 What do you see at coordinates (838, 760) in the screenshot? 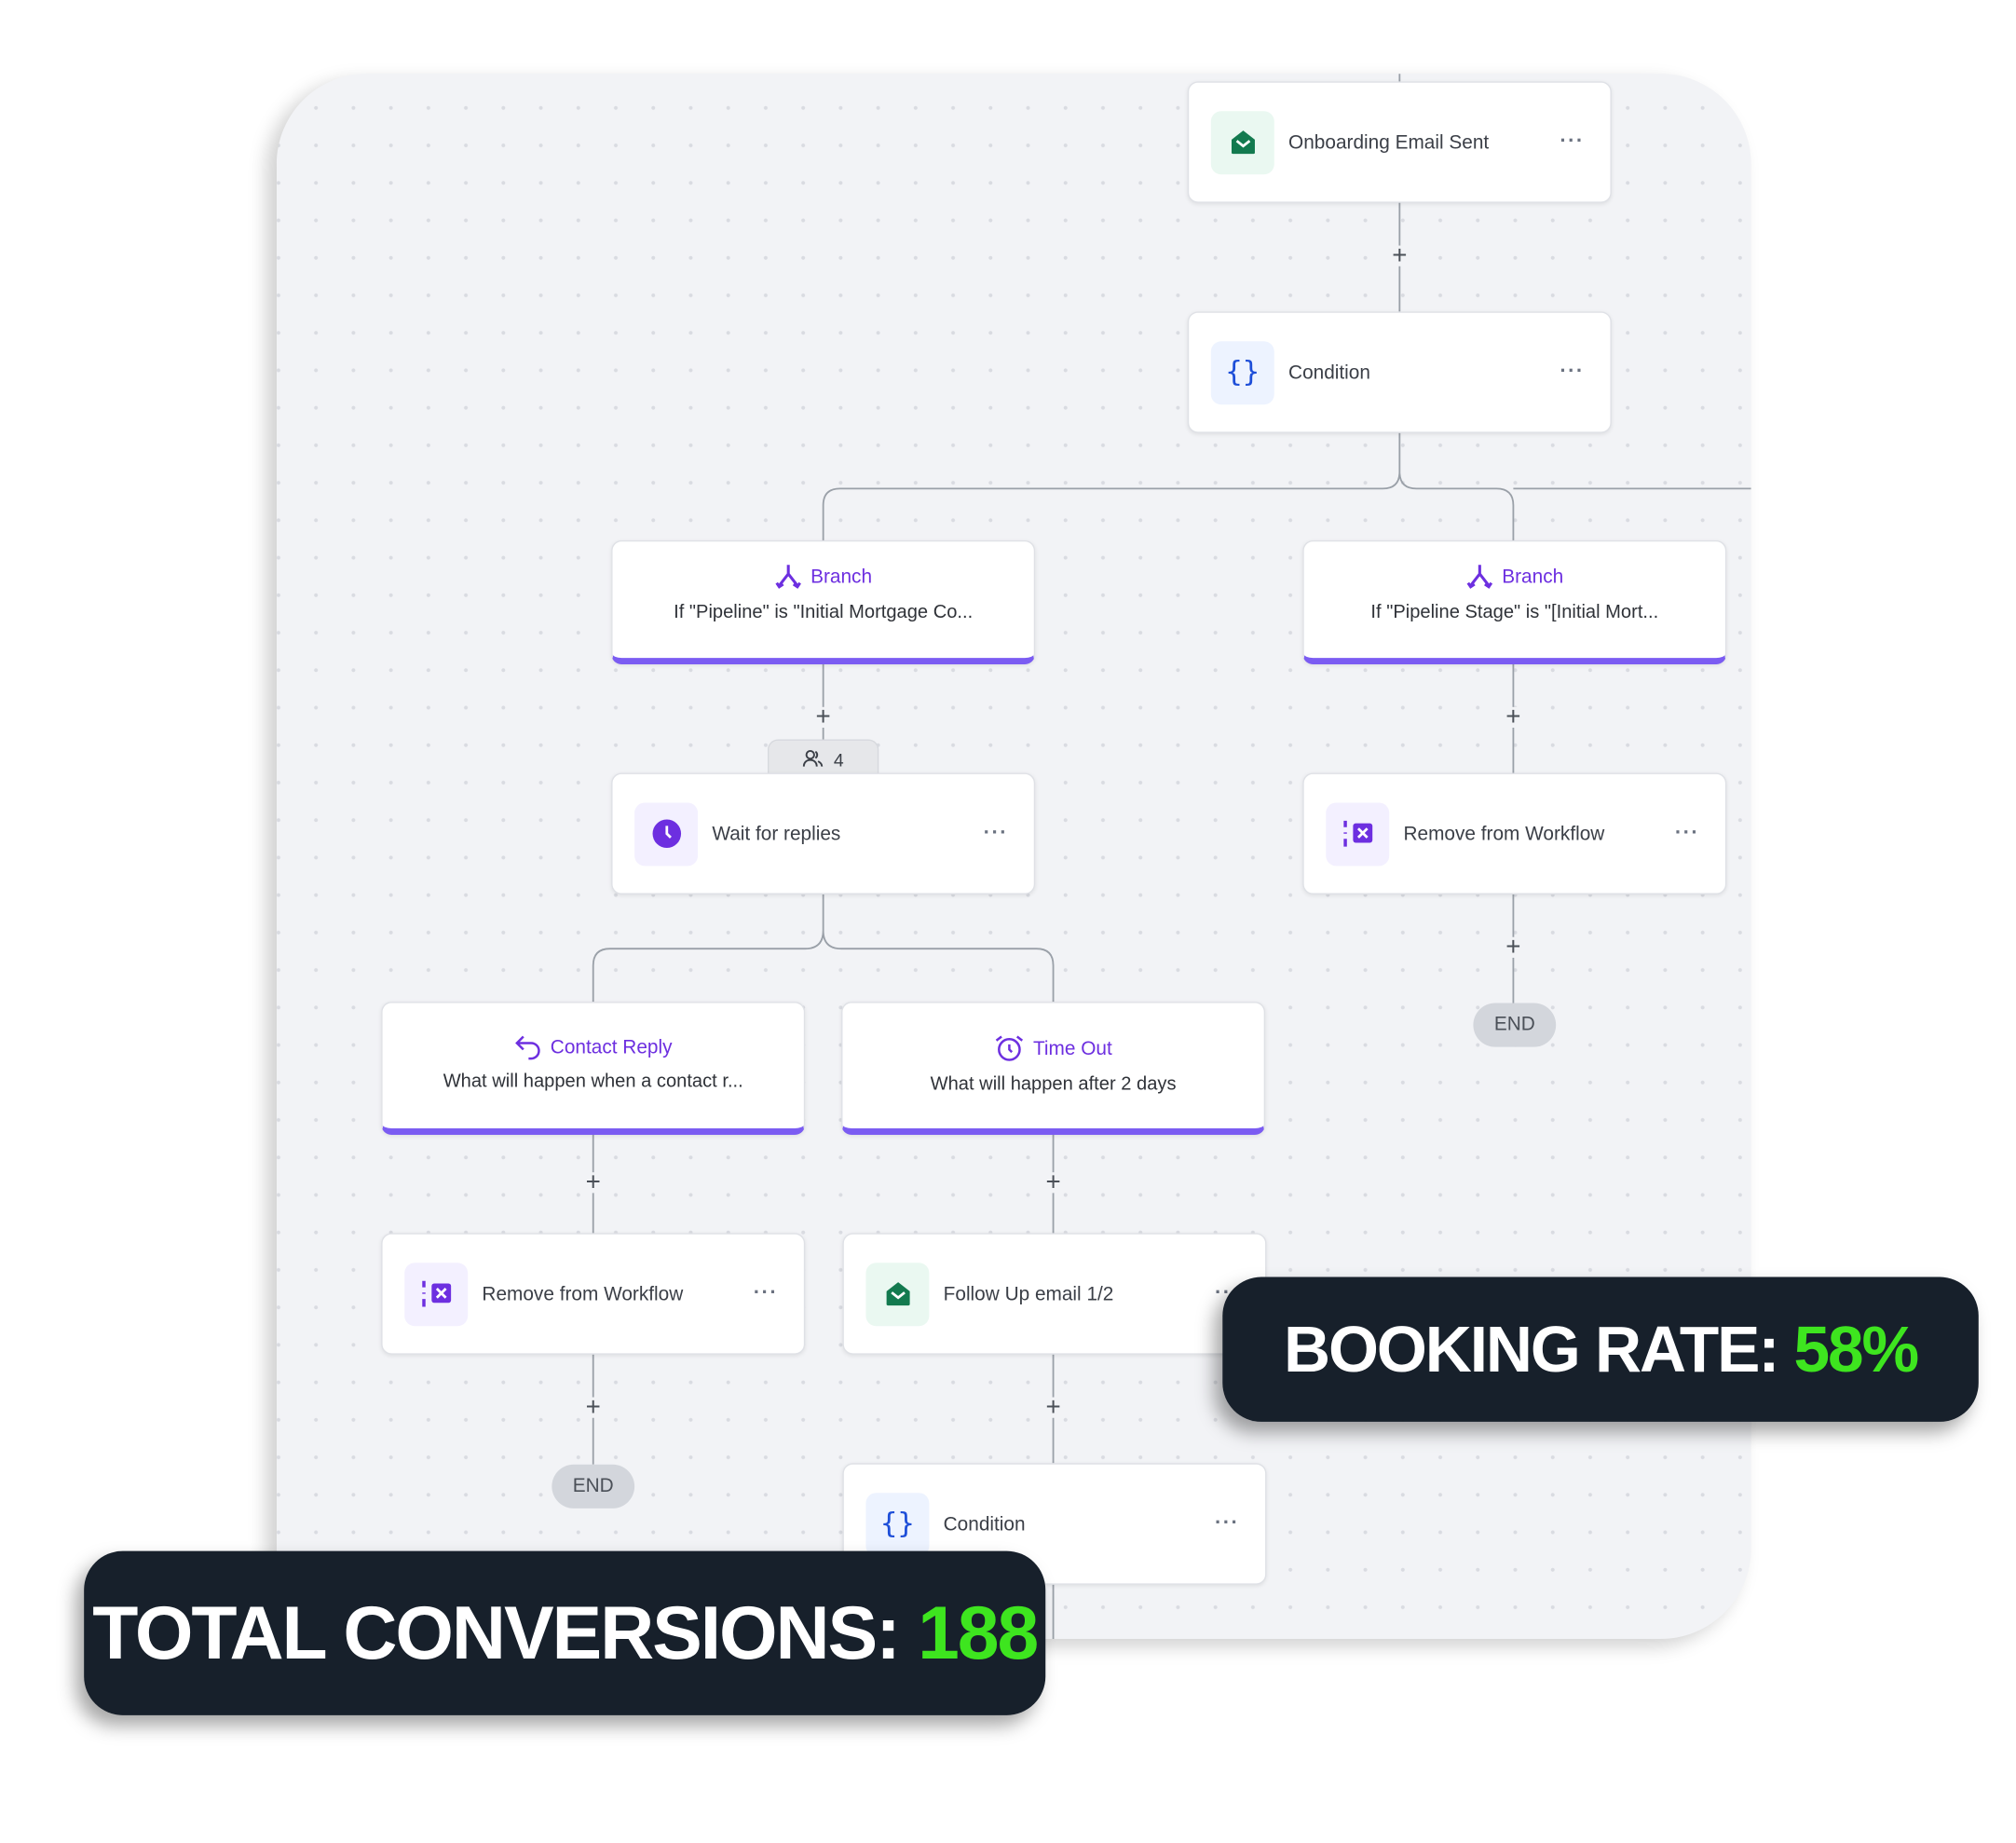
I see `contact-count: 4` at bounding box center [838, 760].